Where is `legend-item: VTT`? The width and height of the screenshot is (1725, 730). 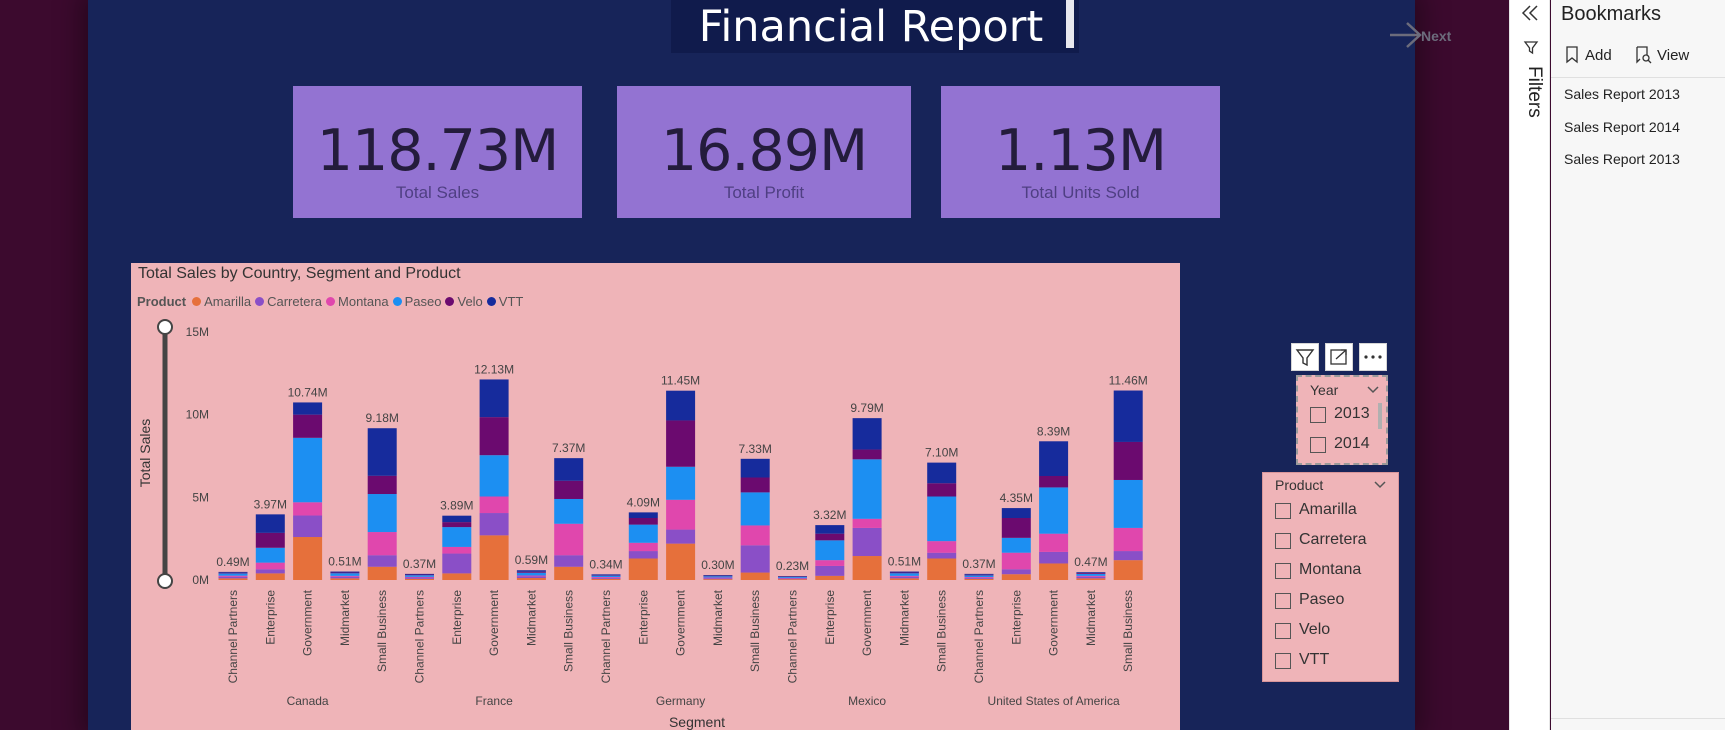
legend-item: VTT is located at coordinates (504, 301).